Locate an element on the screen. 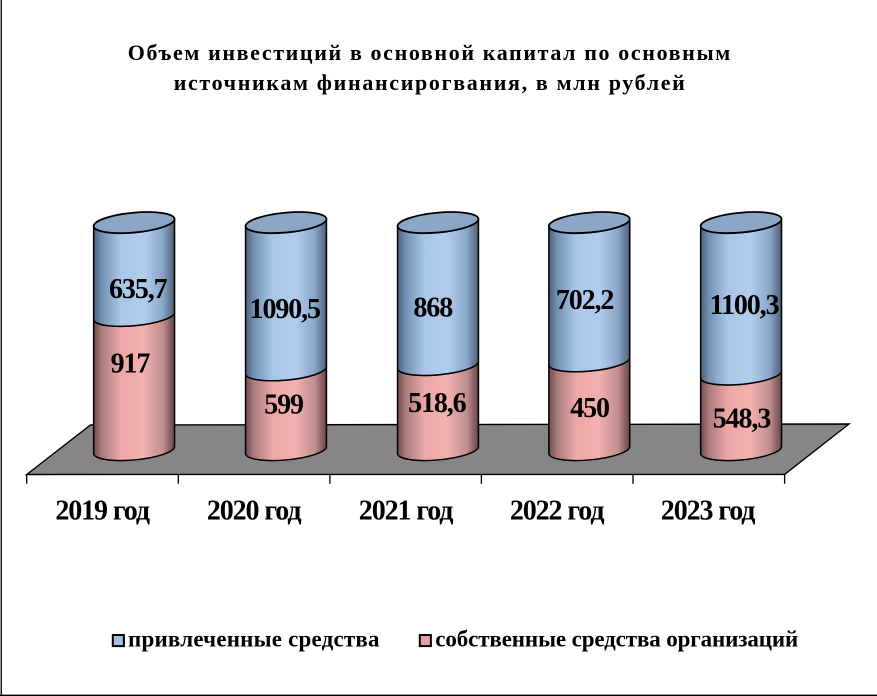  svg-text: 1090,5 is located at coordinates (285, 309).